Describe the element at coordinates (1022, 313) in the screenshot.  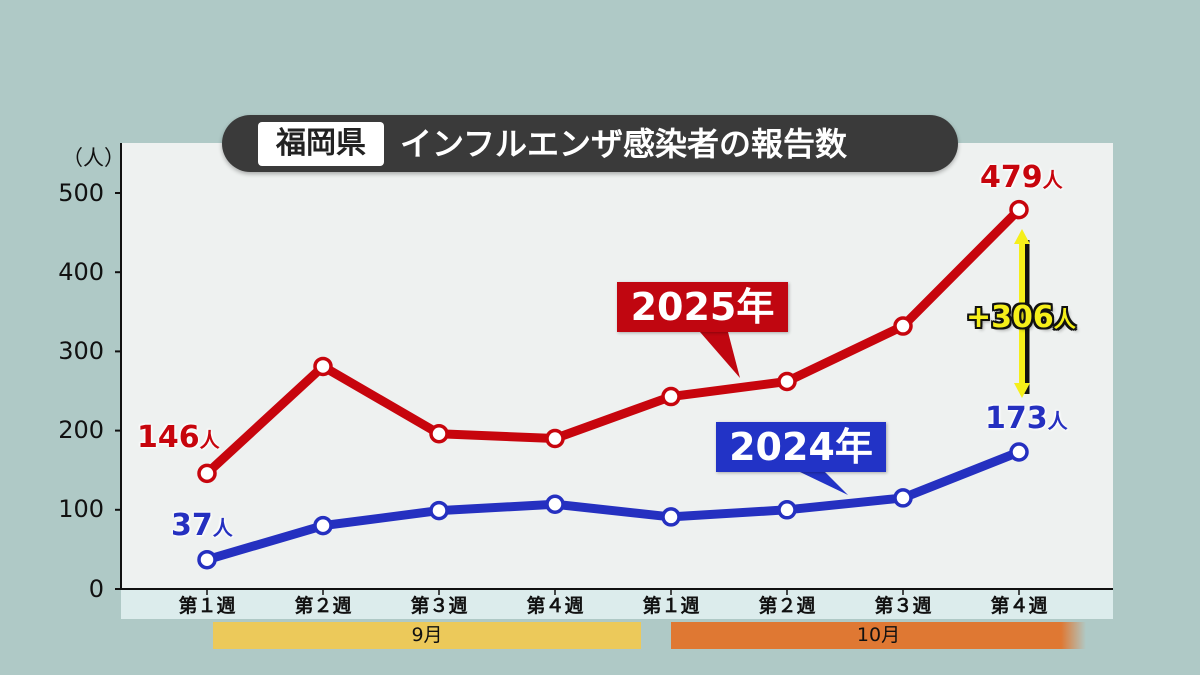
I see `difference-arrow-icon` at that location.